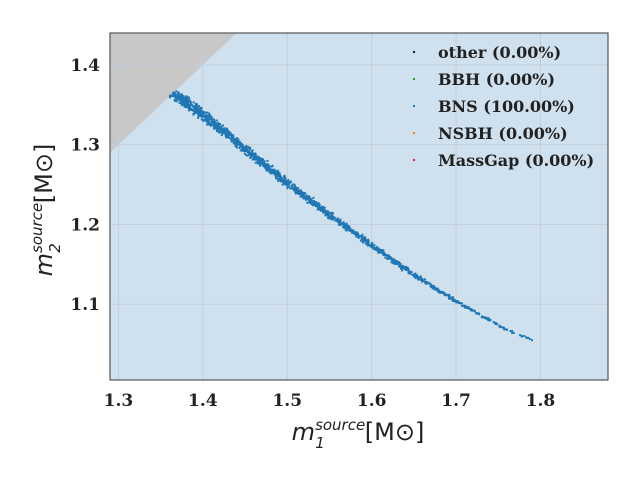  What do you see at coordinates (503, 133) in the screenshot?
I see `legend-label: NSBH (0.00%)` at bounding box center [503, 133].